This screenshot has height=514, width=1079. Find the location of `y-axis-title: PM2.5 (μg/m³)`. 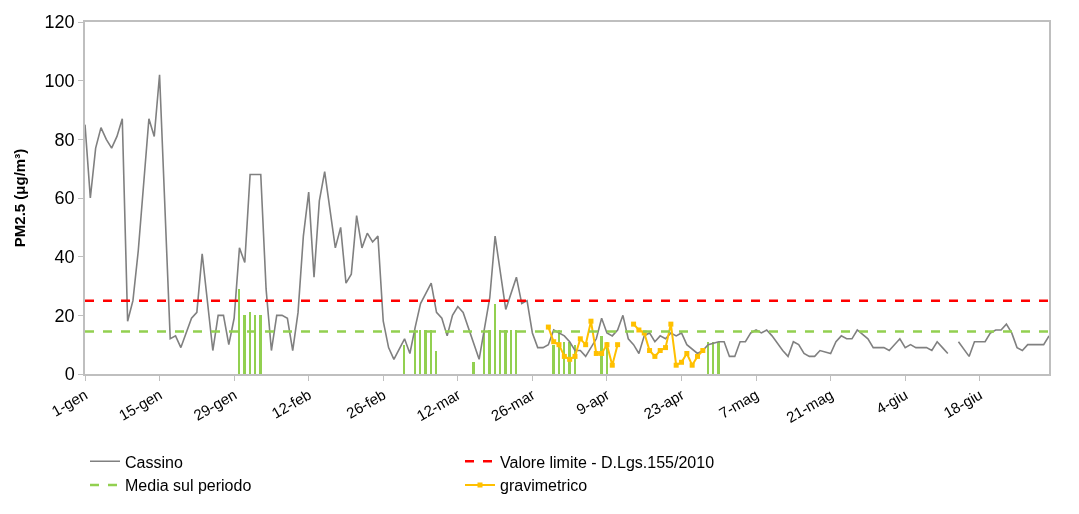

y-axis-title: PM2.5 (μg/m³) is located at coordinates (20, 198).